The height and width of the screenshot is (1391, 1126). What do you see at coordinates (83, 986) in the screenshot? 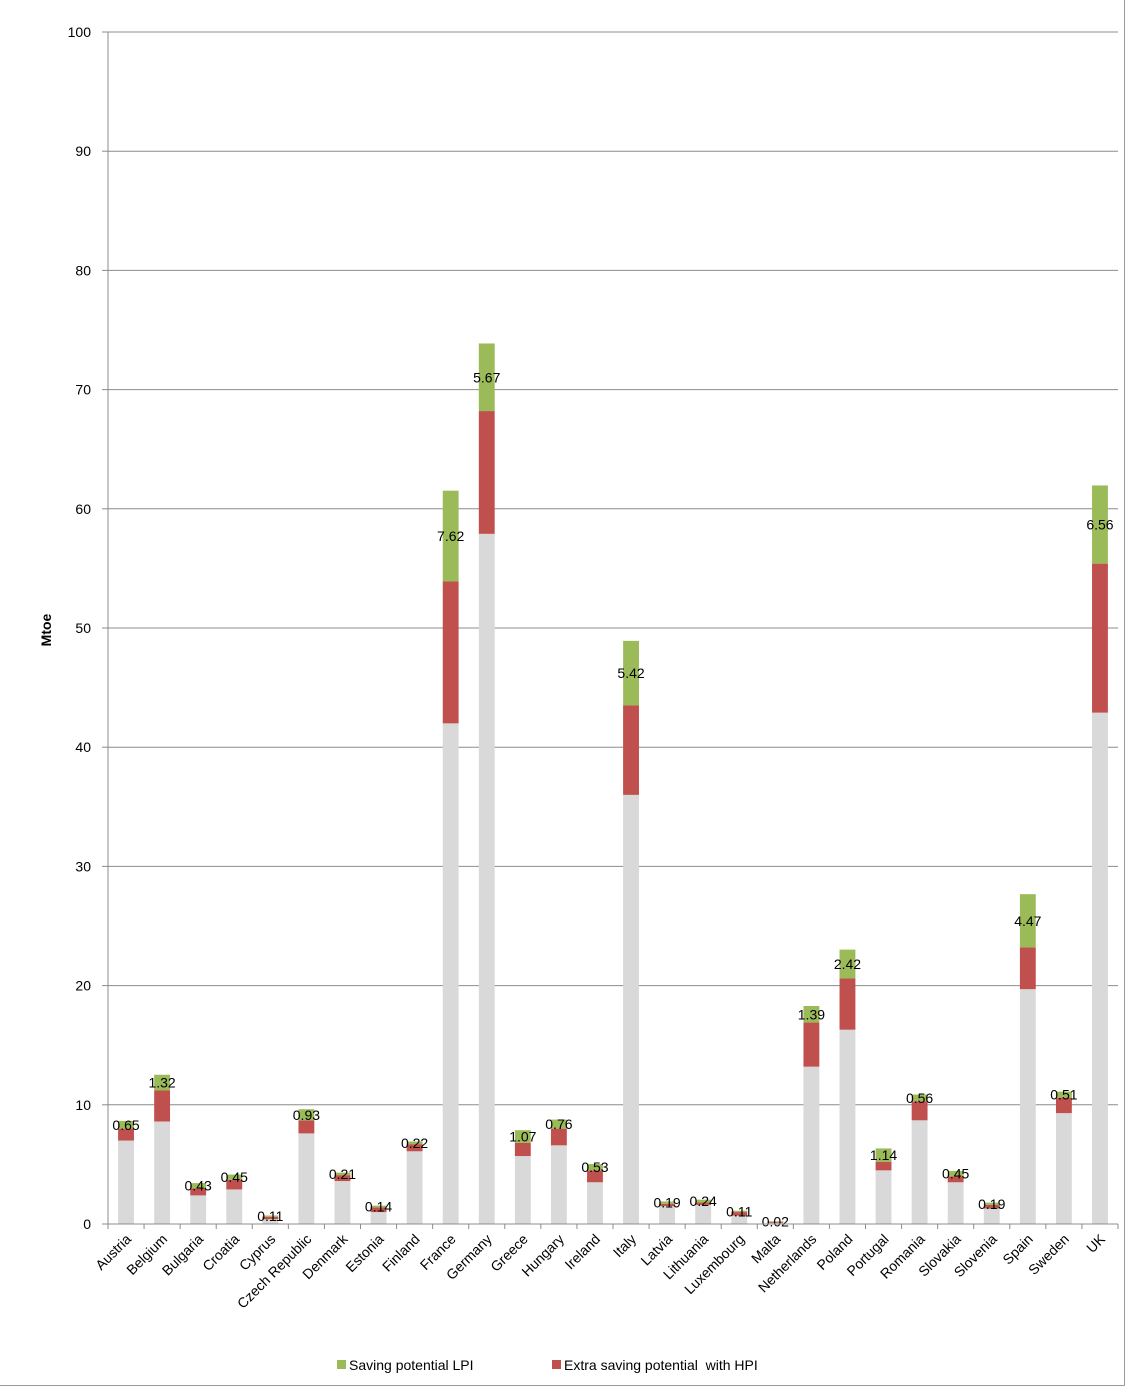
I see `y-tick-label: 20` at bounding box center [83, 986].